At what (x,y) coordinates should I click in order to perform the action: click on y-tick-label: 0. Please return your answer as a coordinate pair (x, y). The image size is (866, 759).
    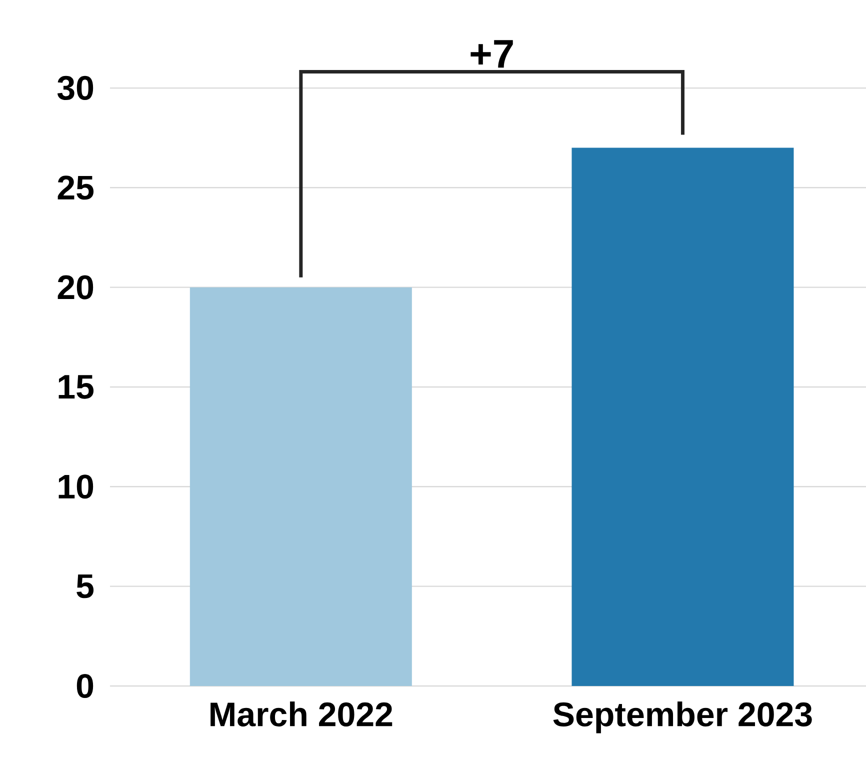
    Looking at the image, I should click on (85, 686).